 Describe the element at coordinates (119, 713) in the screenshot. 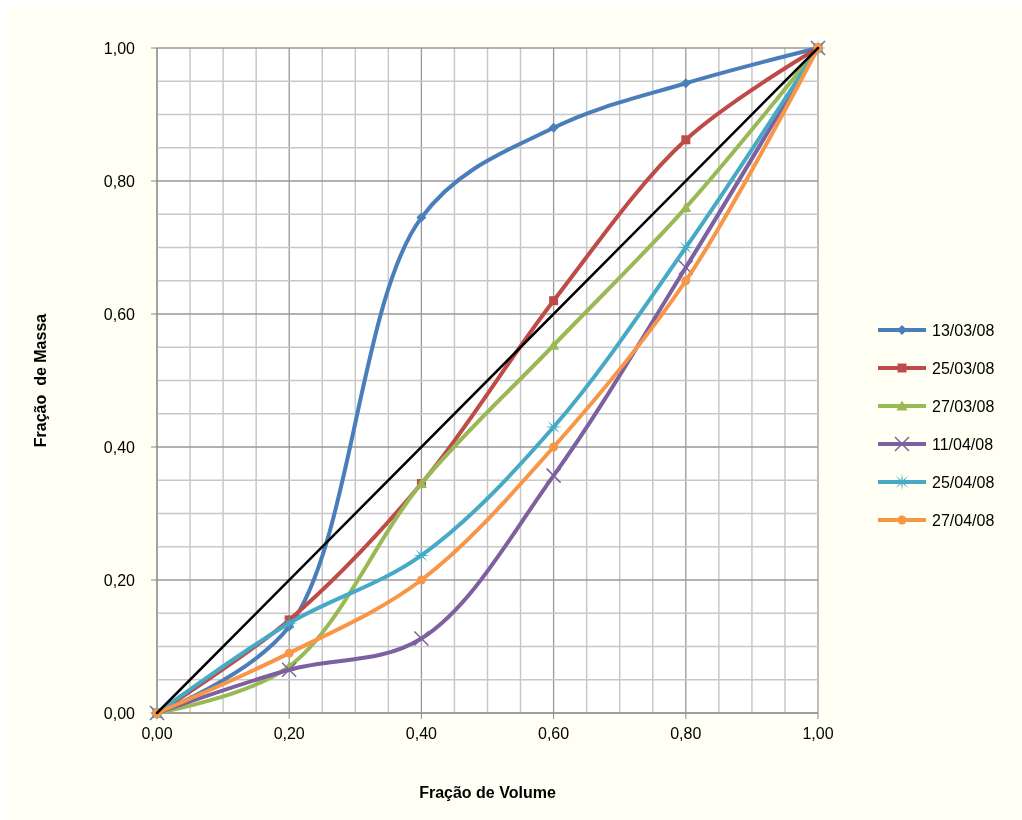

I see `y-tick-label: 0,00` at that location.